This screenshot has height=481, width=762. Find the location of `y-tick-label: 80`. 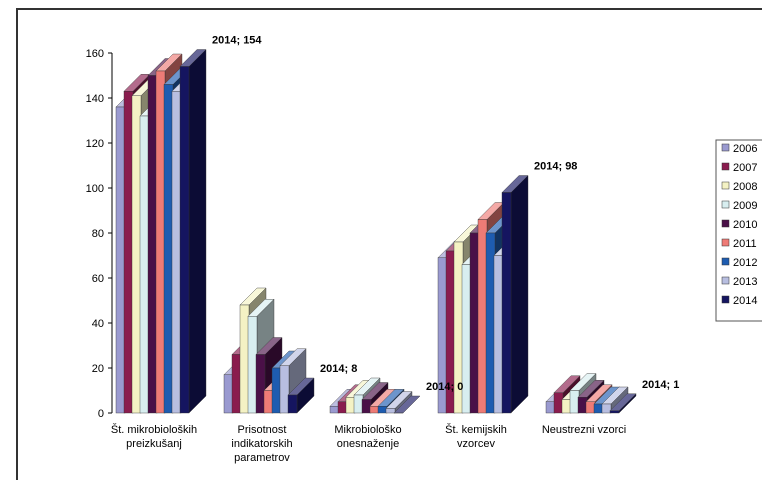

y-tick-label: 80 is located at coordinates (98, 234).